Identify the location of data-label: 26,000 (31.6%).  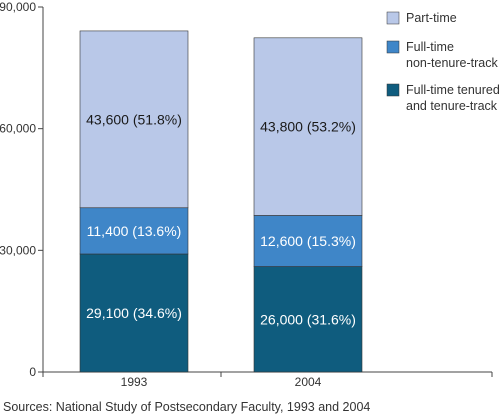
(308, 319).